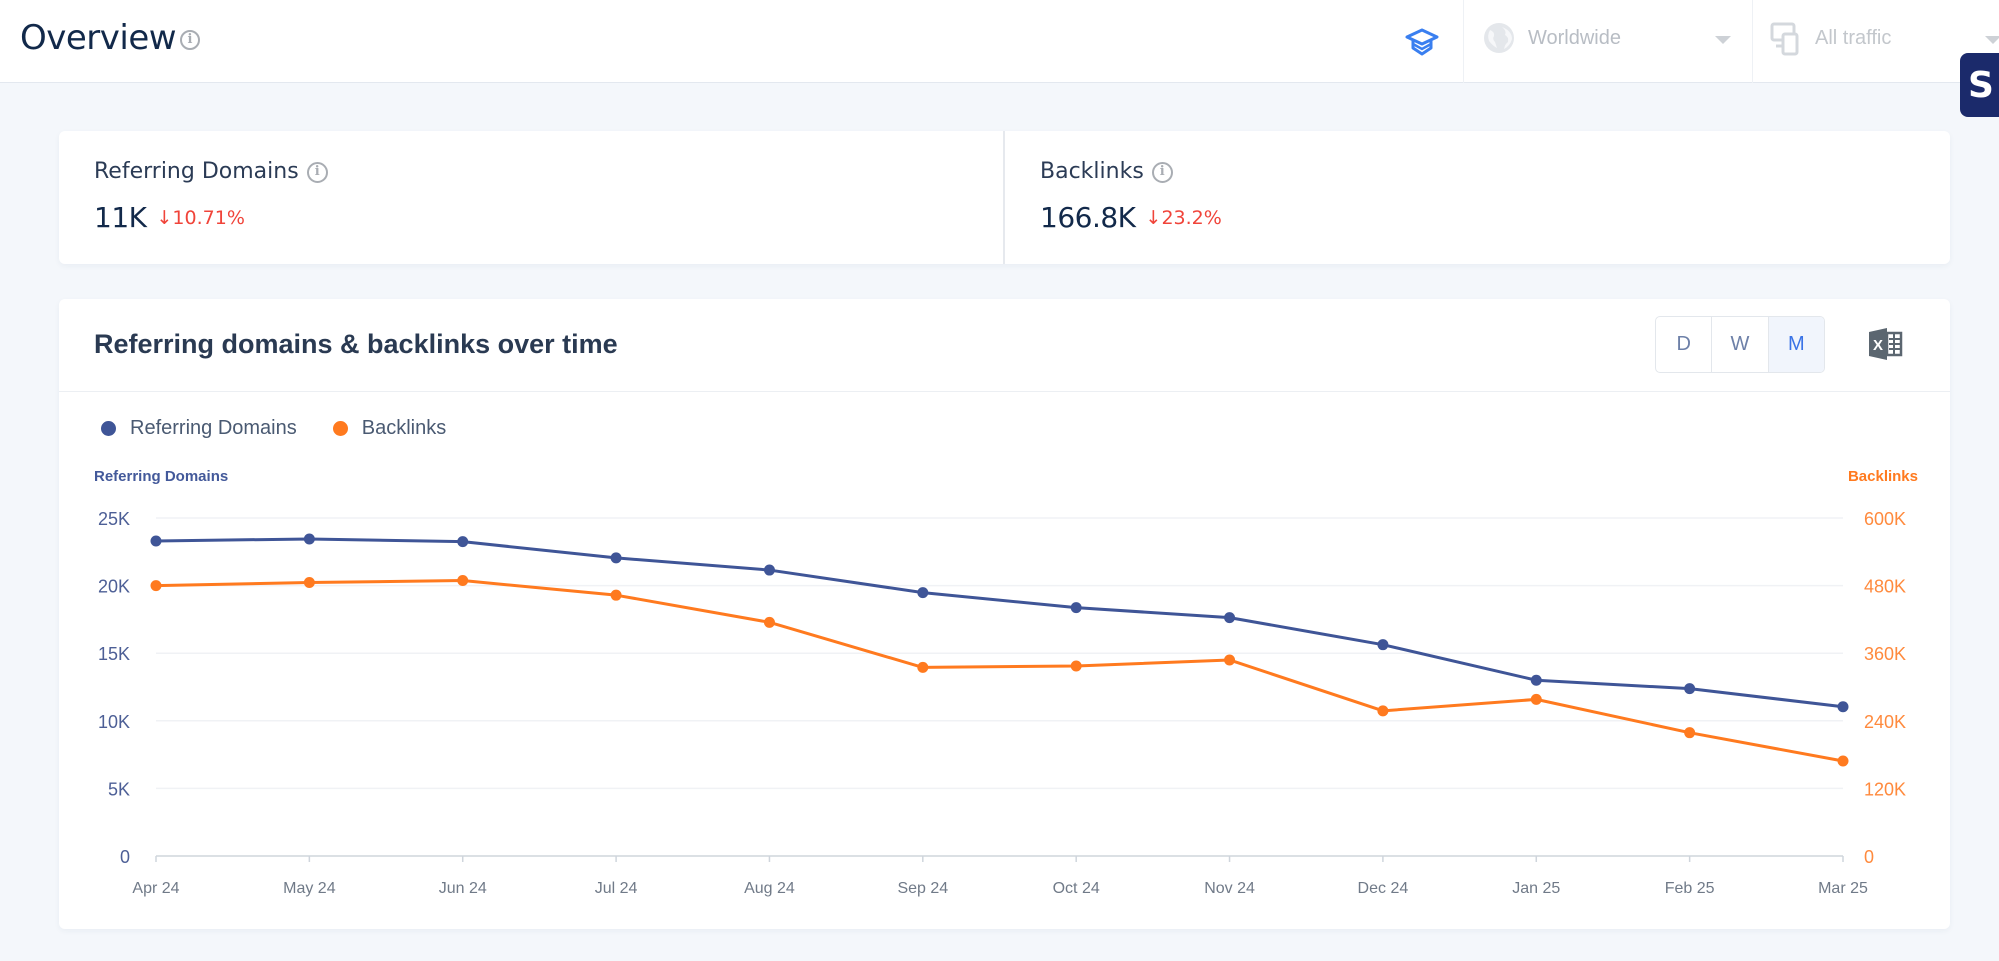 The width and height of the screenshot is (1999, 961). What do you see at coordinates (196, 171) in the screenshot?
I see `kpi-label: Referring Domains` at bounding box center [196, 171].